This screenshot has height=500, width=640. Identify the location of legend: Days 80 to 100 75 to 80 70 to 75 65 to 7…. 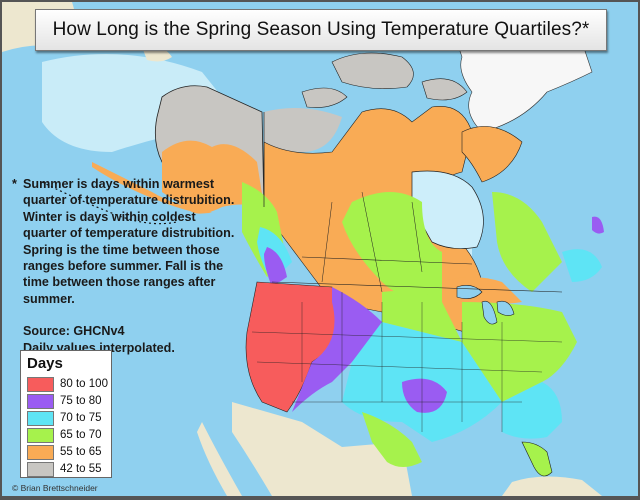
(66, 414).